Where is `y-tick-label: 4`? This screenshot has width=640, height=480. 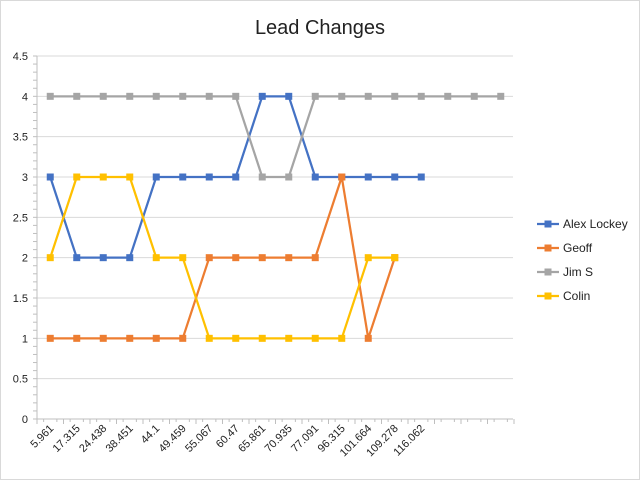 y-tick-label: 4 is located at coordinates (25, 97).